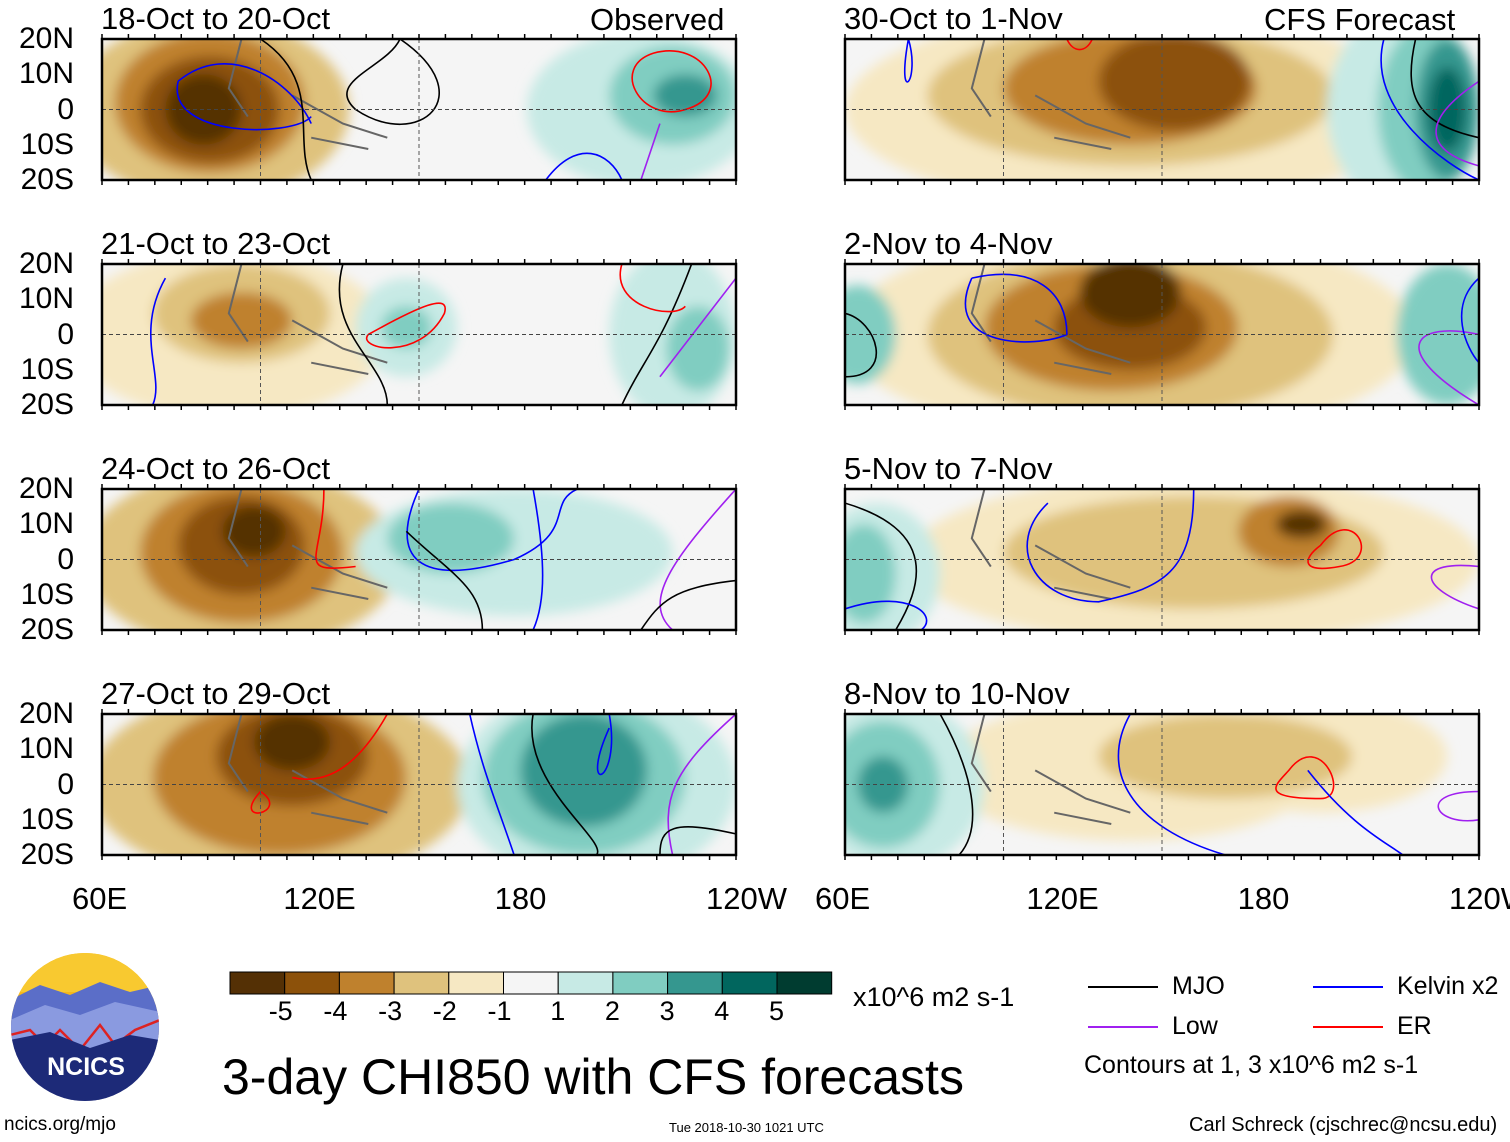 This screenshot has width=1510, height=1142. Describe the element at coordinates (1343, 1125) in the screenshot. I see `author-credit: Carl Schreck (cjschrec@ncsu.edu)` at that location.